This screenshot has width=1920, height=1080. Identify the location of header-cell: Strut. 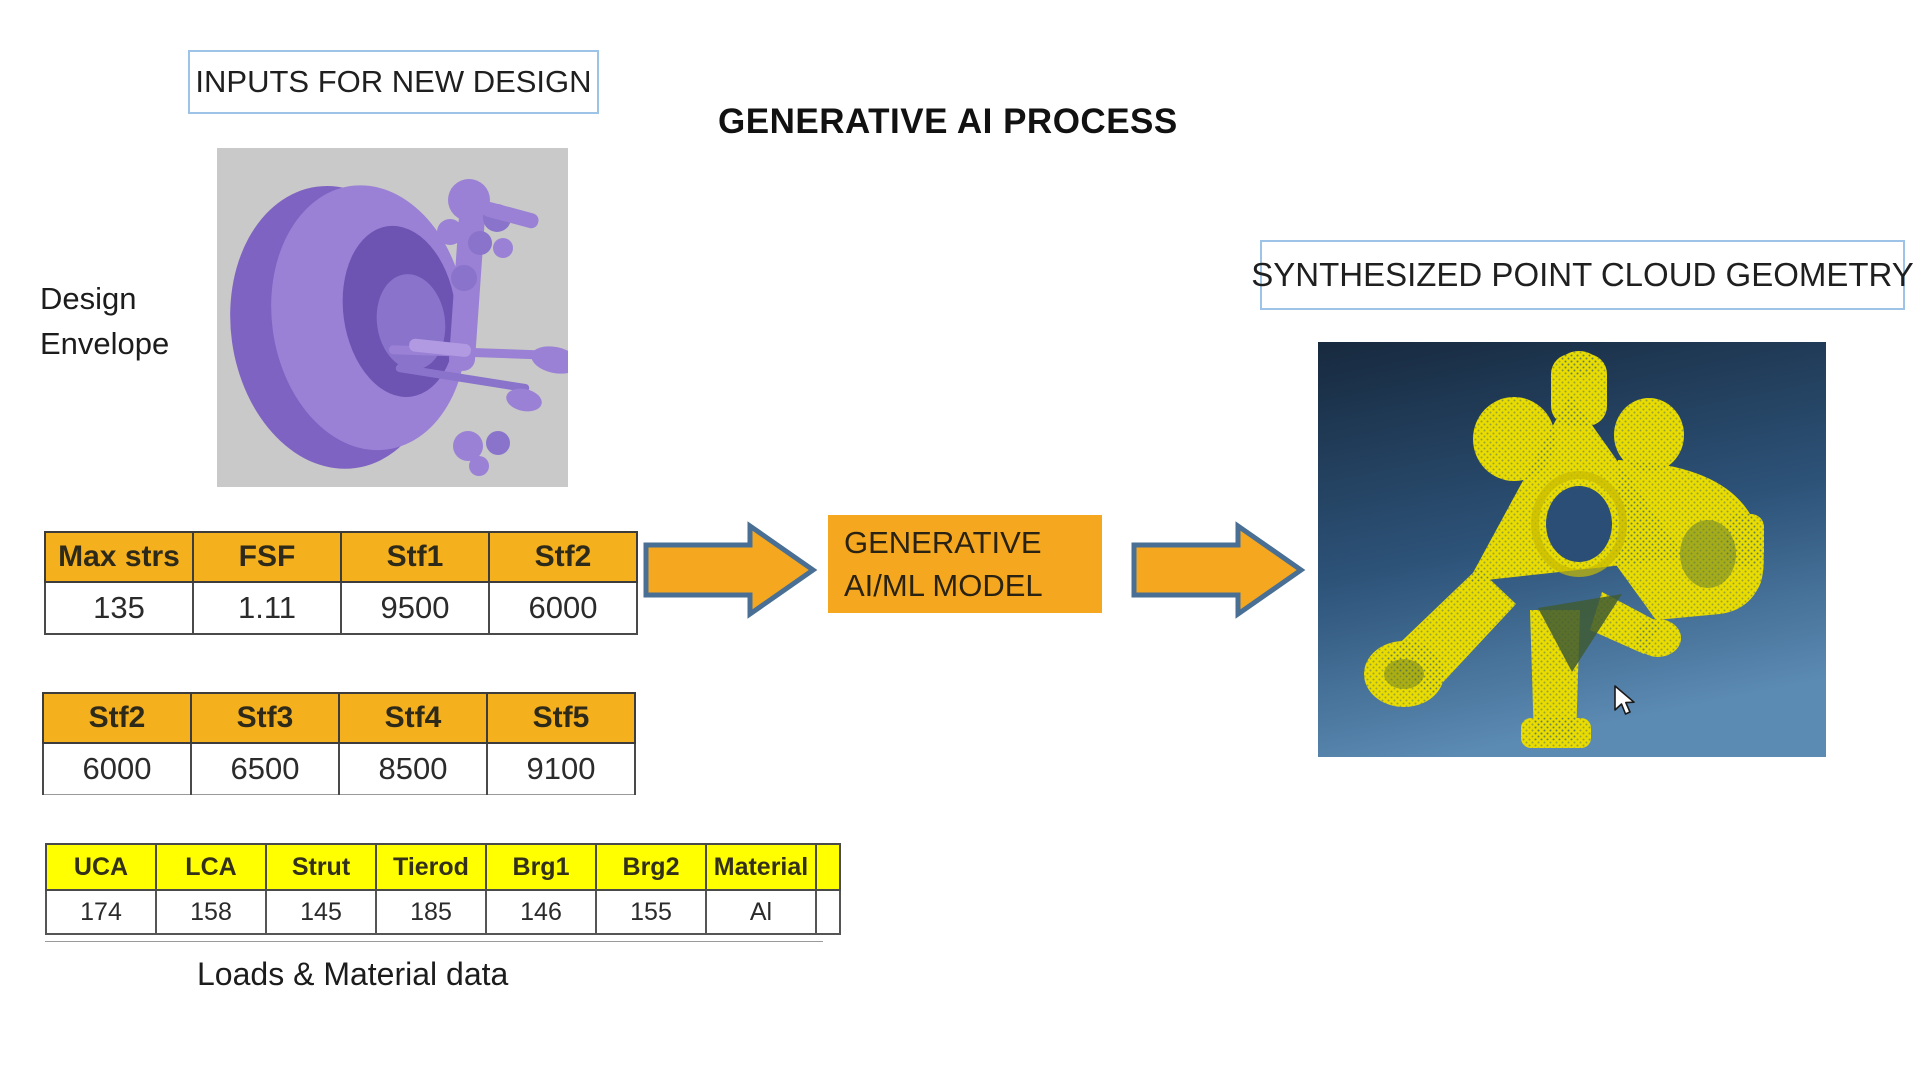
(321, 867).